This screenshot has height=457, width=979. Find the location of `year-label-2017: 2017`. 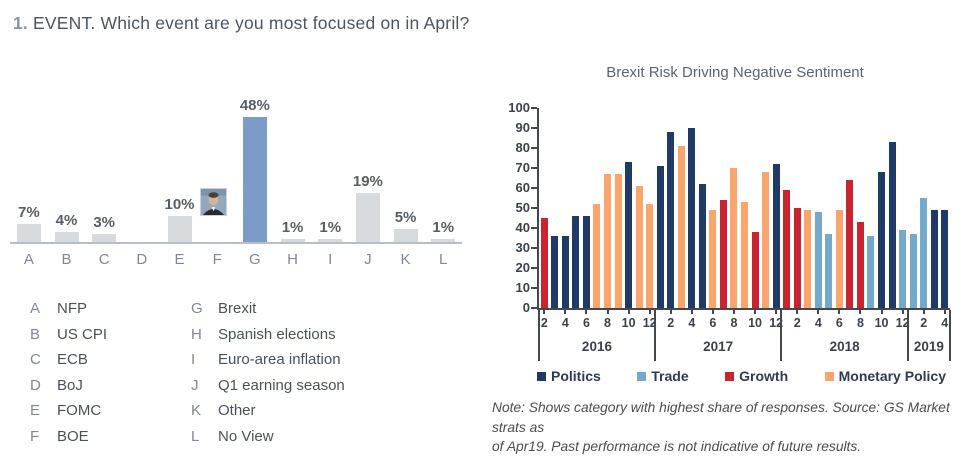

year-label-2017: 2017 is located at coordinates (718, 346).